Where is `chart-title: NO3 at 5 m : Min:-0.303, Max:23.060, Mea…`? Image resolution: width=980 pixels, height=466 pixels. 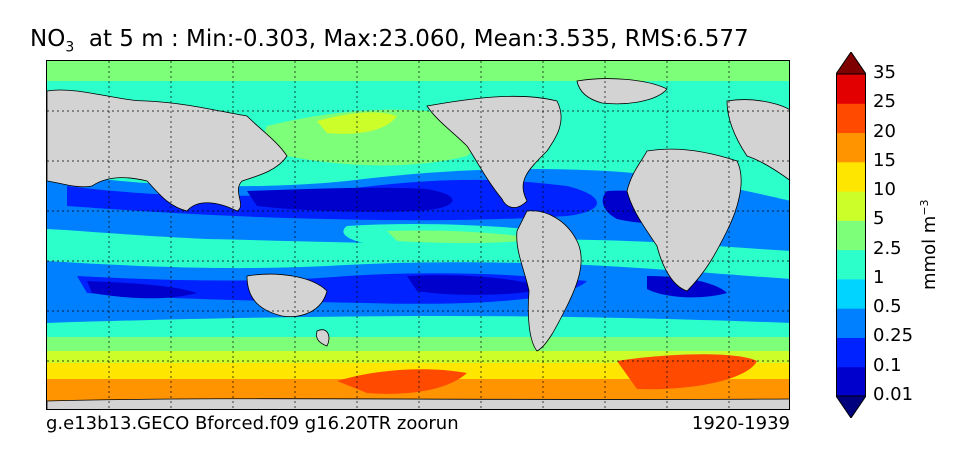 chart-title: NO3 at 5 m : Min:-0.303, Max:23.060, Mea… is located at coordinates (389, 41).